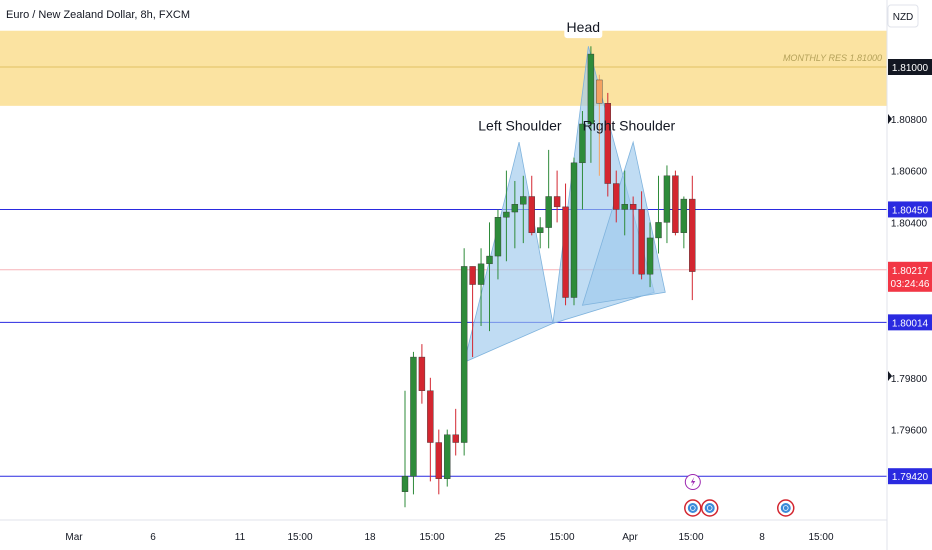 The height and width of the screenshot is (550, 932). What do you see at coordinates (693, 482) in the screenshot?
I see `lightning-glyph` at bounding box center [693, 482].